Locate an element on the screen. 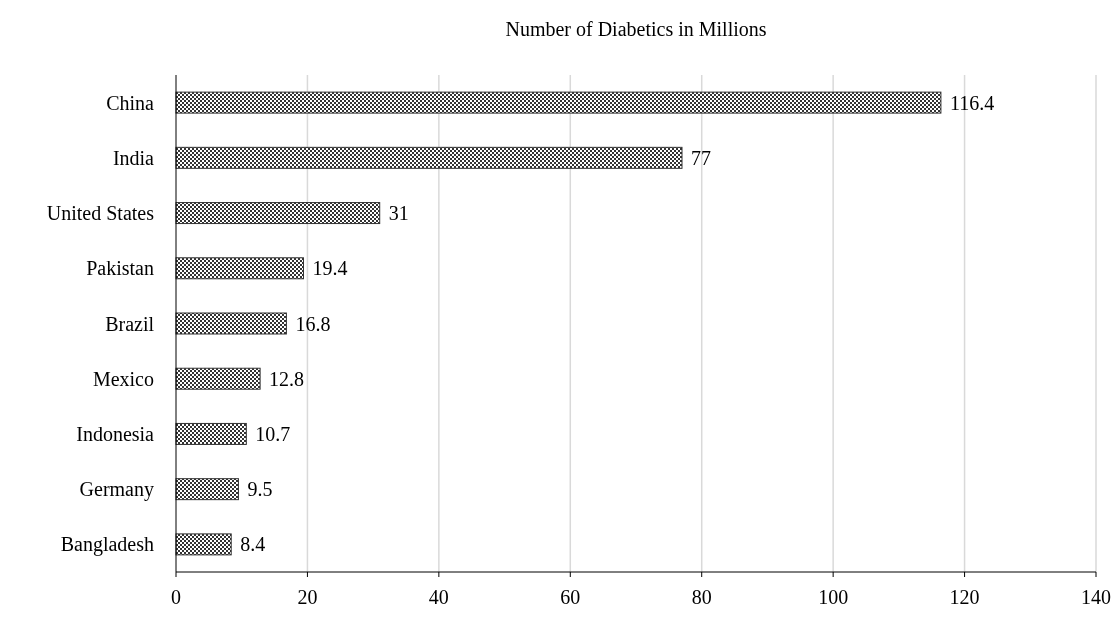 The image size is (1118, 632). y-tick-label: Bangladesh is located at coordinates (107, 545).